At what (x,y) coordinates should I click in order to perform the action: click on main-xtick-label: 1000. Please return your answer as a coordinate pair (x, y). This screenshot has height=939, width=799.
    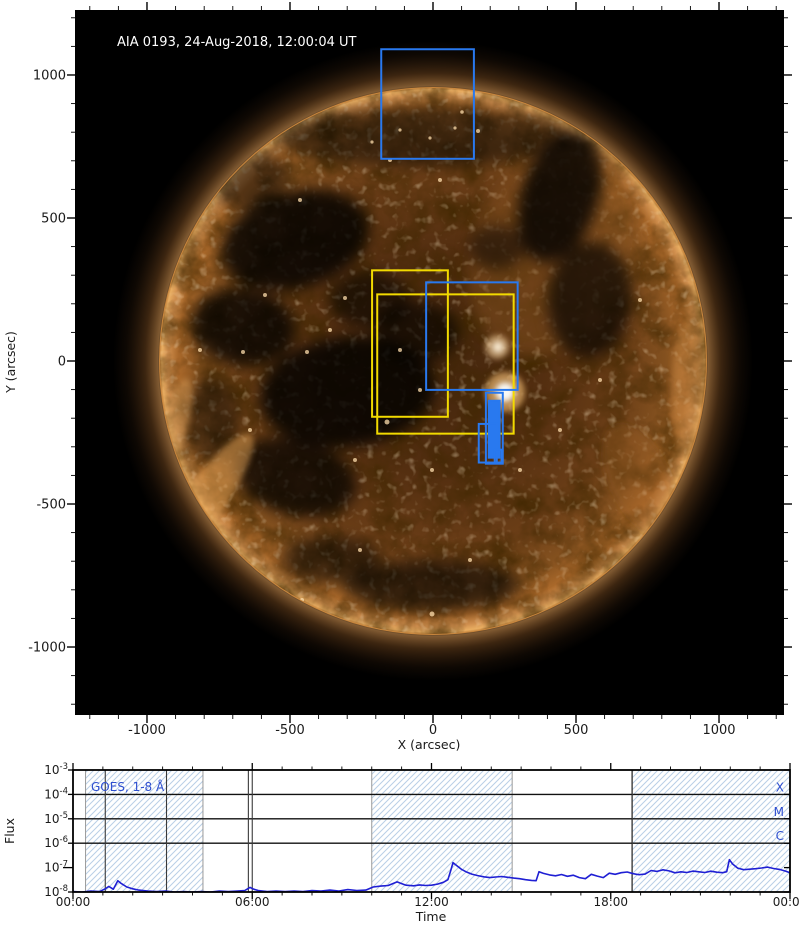
    Looking at the image, I should click on (718, 730).